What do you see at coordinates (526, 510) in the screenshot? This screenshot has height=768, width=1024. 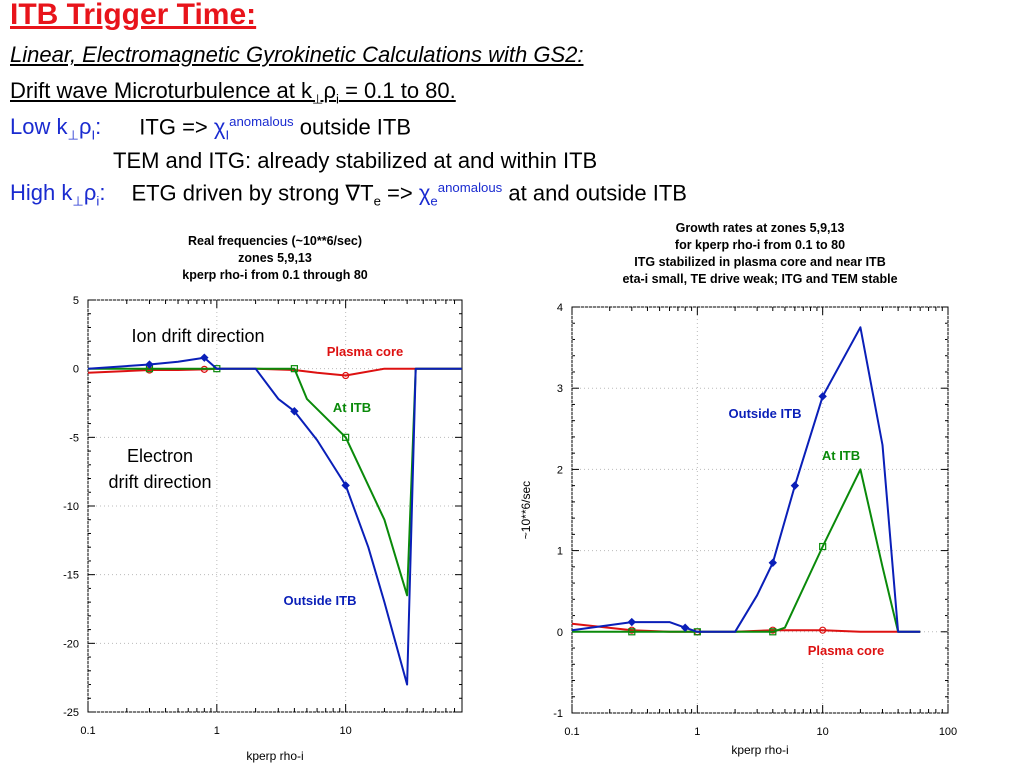 I see `y-axis-label: ~10**6/sec` at bounding box center [526, 510].